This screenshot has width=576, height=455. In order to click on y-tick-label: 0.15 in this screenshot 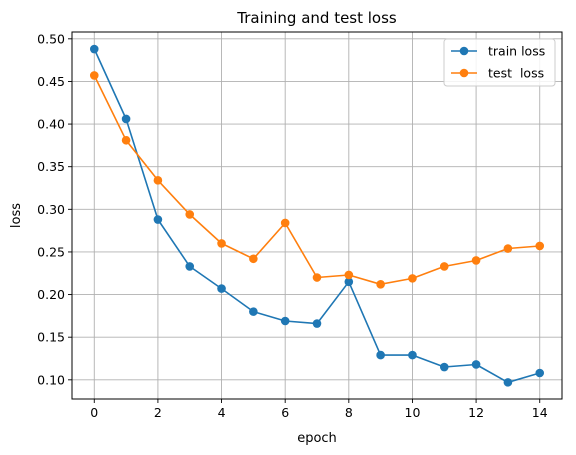, I will do `click(51, 337)`.